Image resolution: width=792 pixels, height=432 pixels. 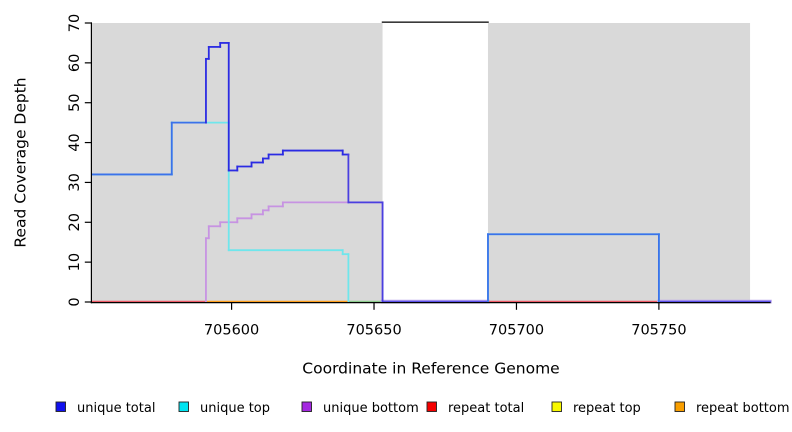 I want to click on y-axis-title: Read Coverage Depth, so click(x=21, y=162).